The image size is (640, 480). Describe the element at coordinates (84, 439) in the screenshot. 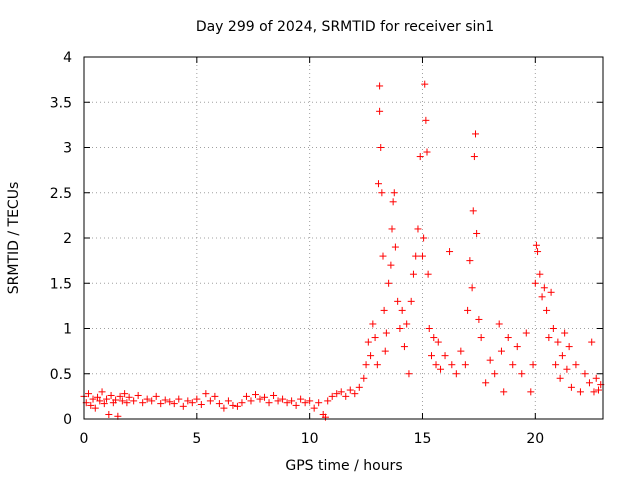

I see `x-tick-label: 0` at that location.